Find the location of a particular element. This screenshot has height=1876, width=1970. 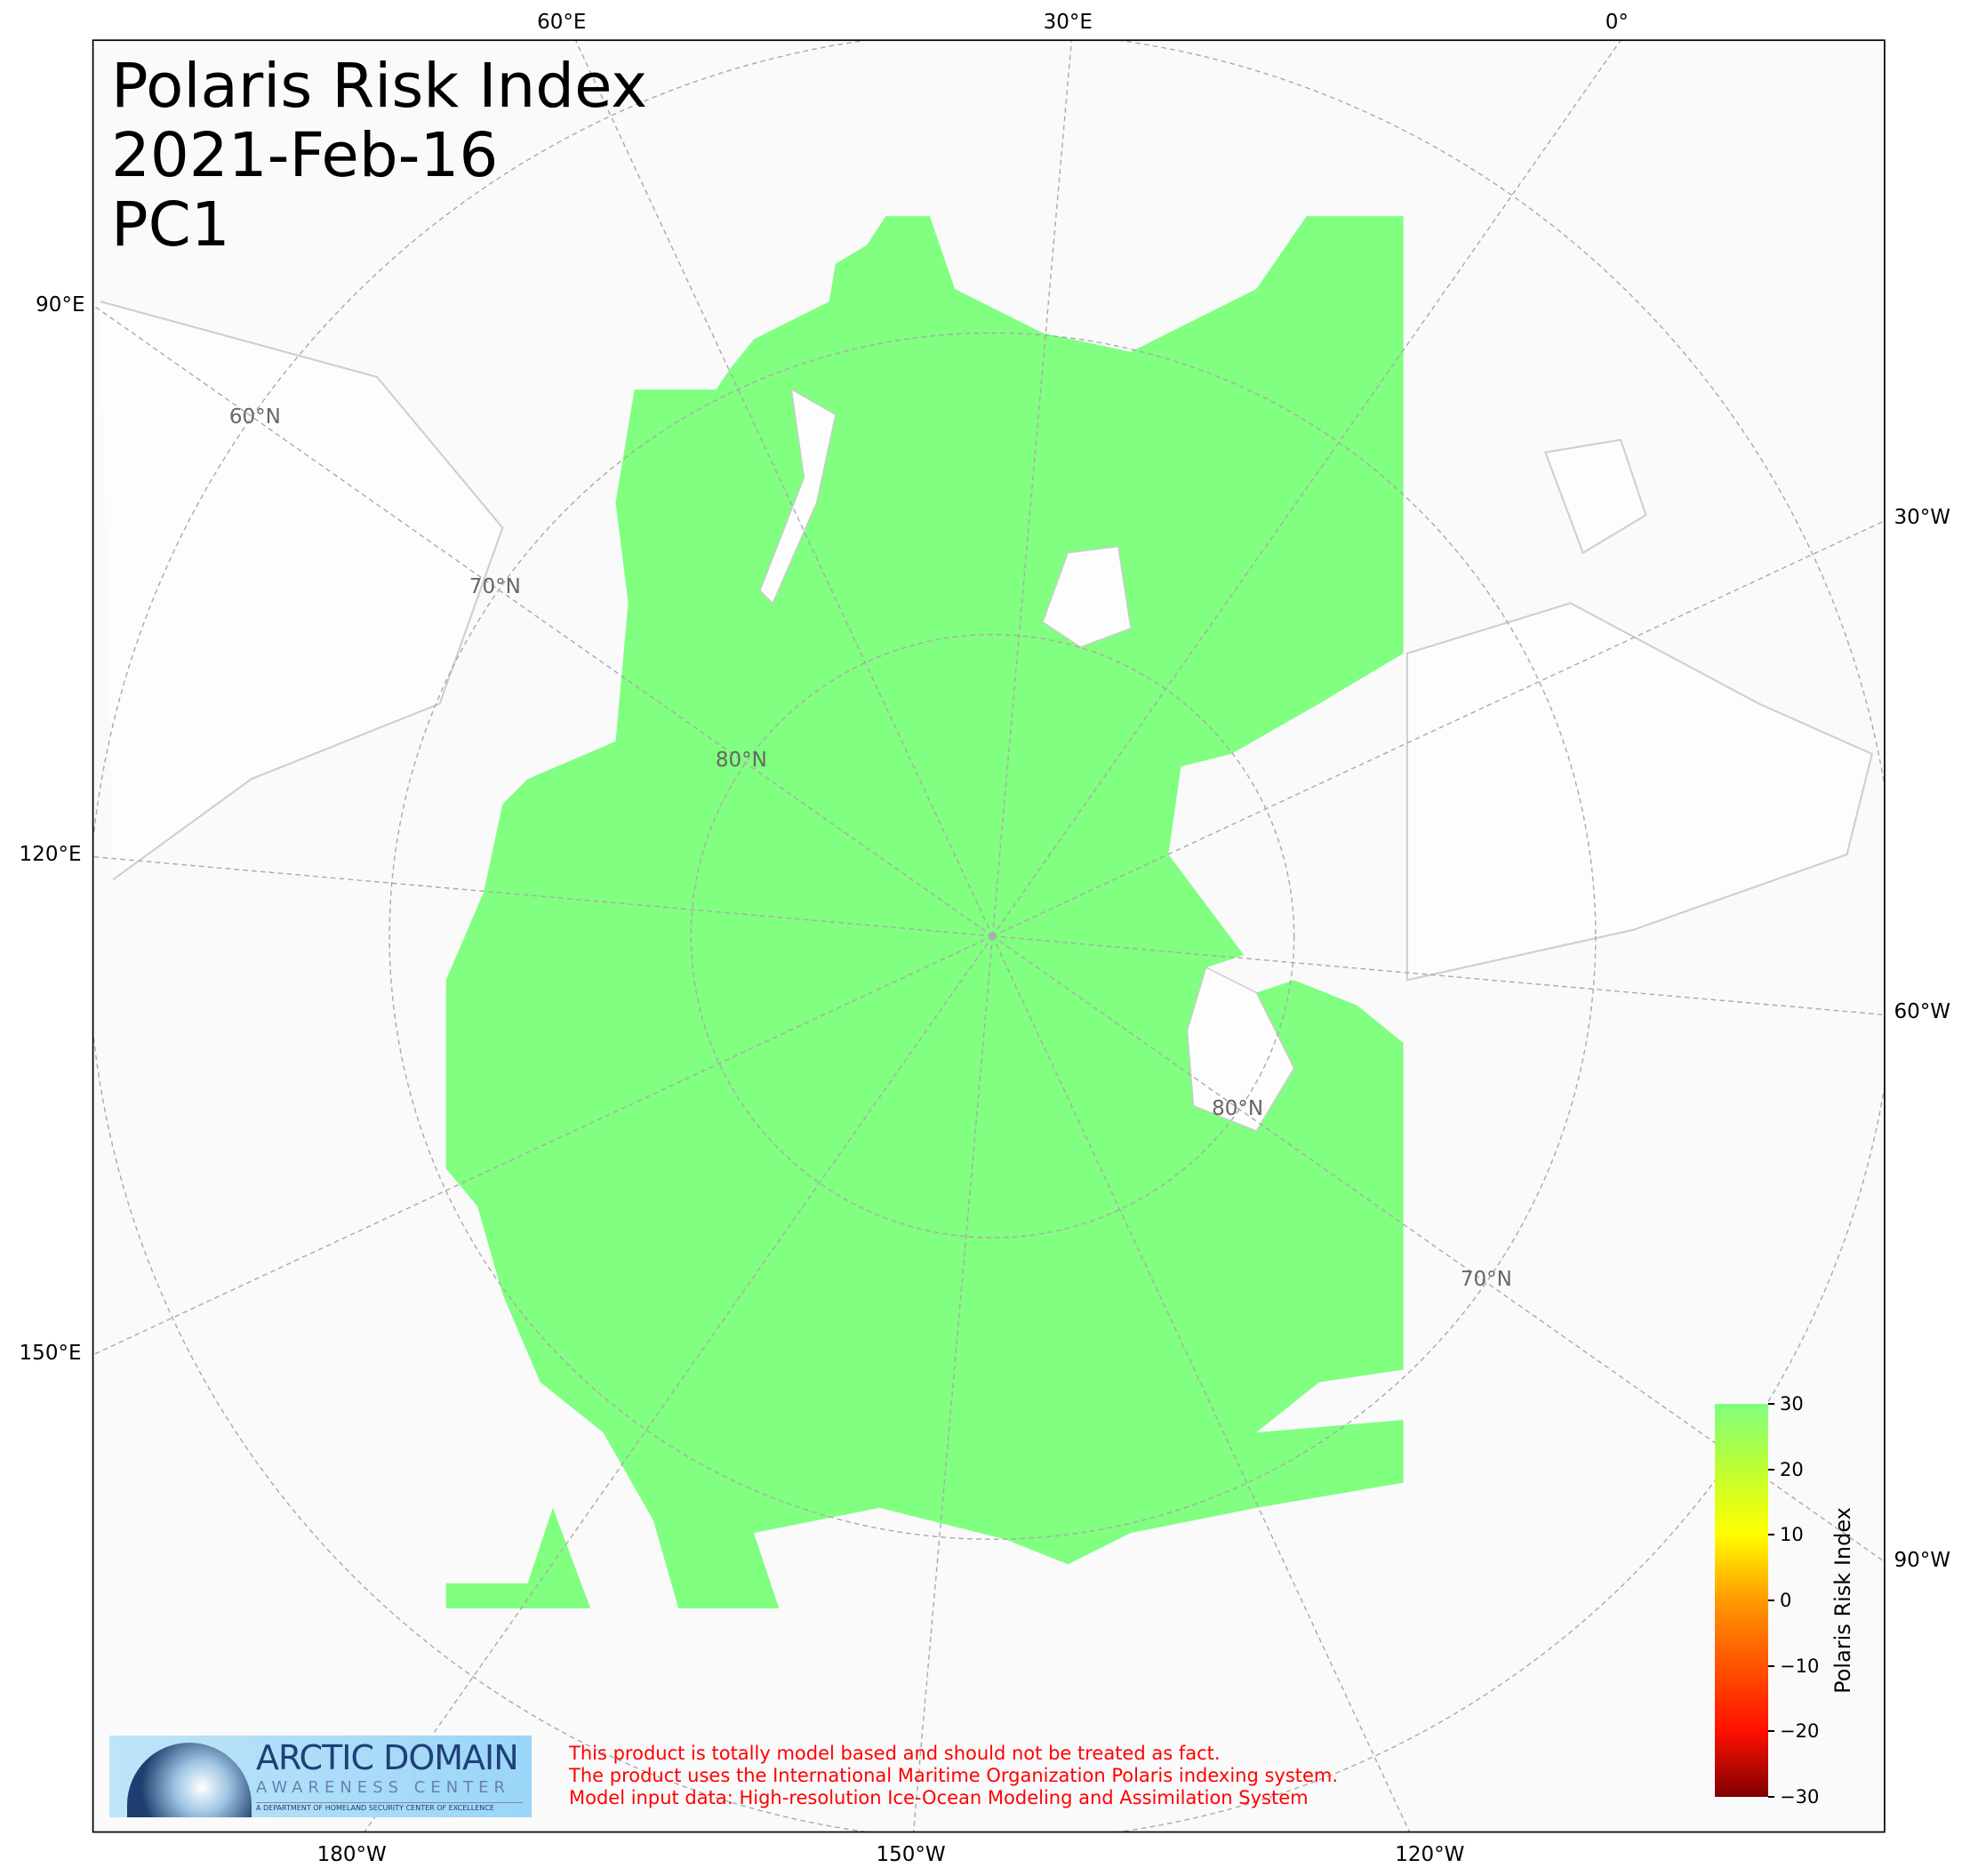

colorbar-tick-label: −20 is located at coordinates (1800, 1732).